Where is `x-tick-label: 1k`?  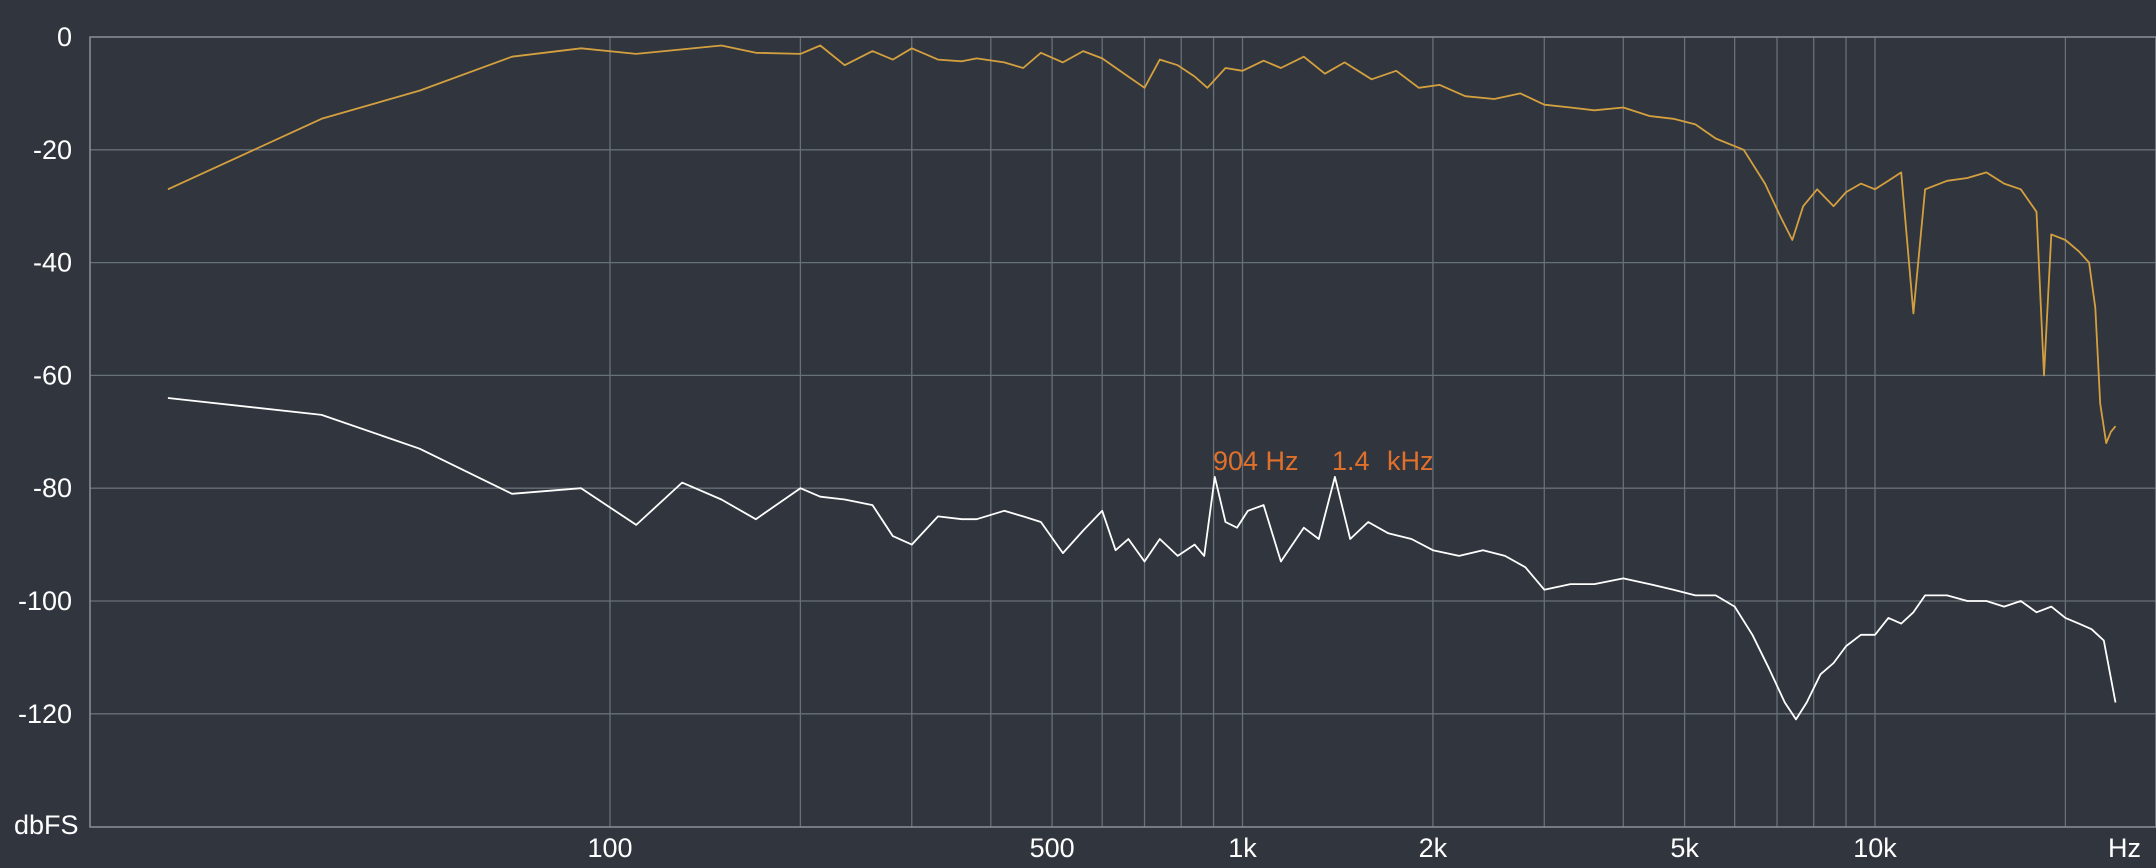
x-tick-label: 1k is located at coordinates (1242, 848).